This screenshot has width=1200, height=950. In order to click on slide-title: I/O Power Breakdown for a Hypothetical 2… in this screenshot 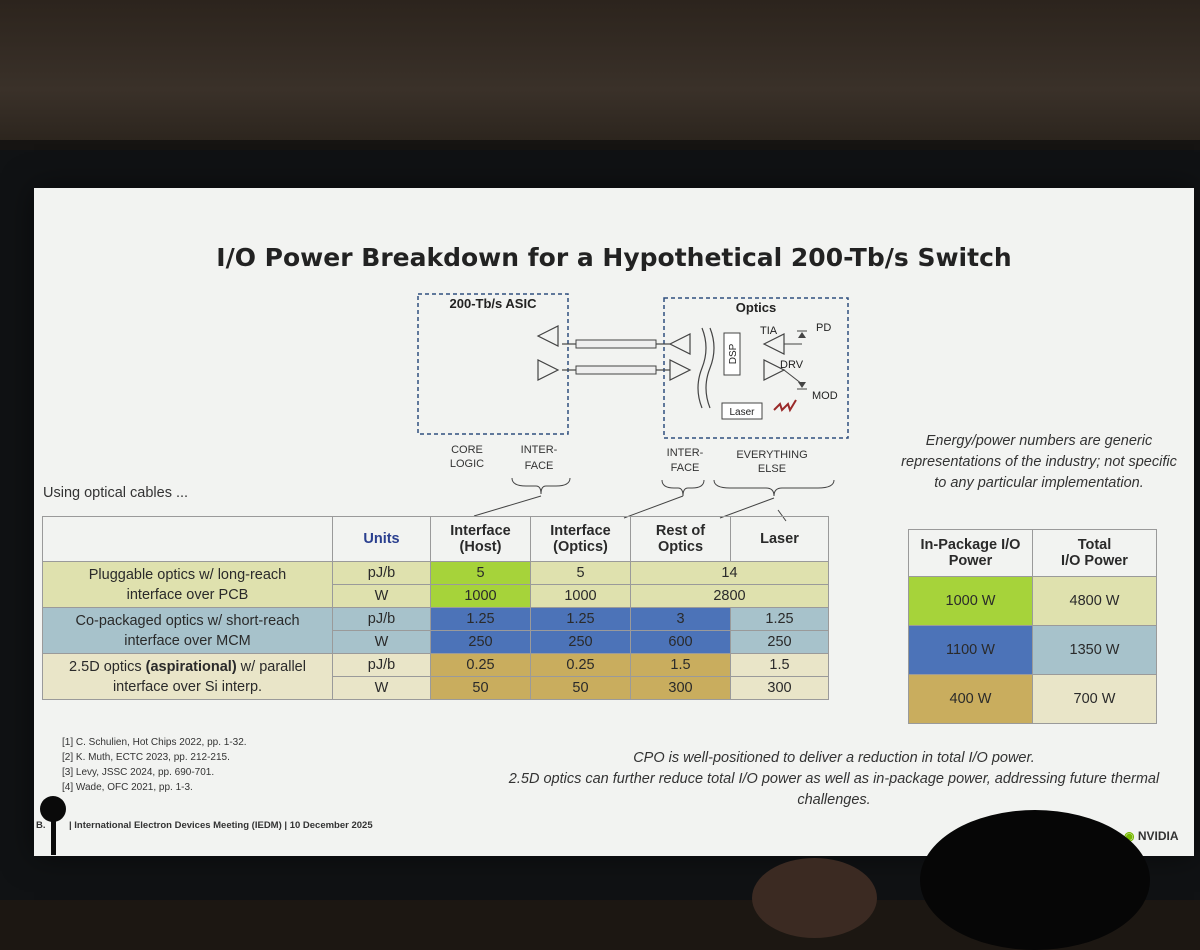, I will do `click(614, 257)`.